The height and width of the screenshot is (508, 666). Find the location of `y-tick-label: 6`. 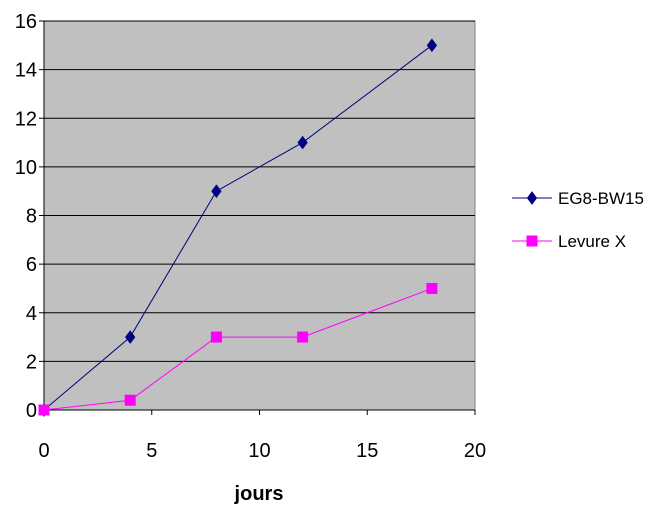

y-tick-label: 6 is located at coordinates (31, 265).